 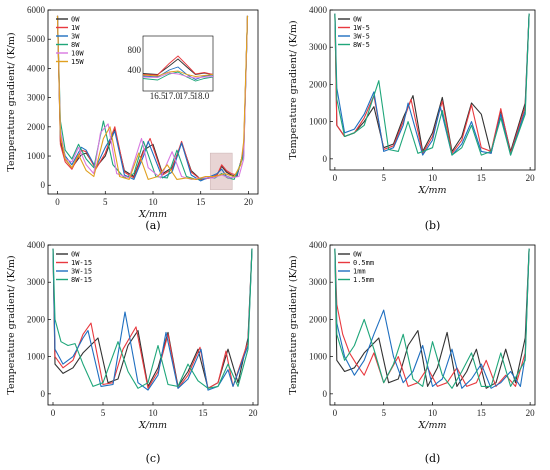 I want to click on panel-caption: (b), so click(x=433, y=225).